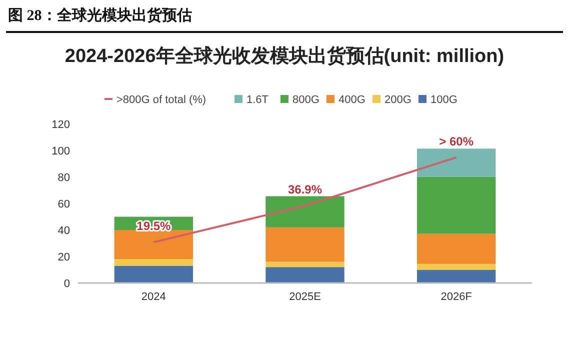 This screenshot has height=347, width=569. Describe the element at coordinates (257, 100) in the screenshot. I see `legend-label: 1.6T` at that location.